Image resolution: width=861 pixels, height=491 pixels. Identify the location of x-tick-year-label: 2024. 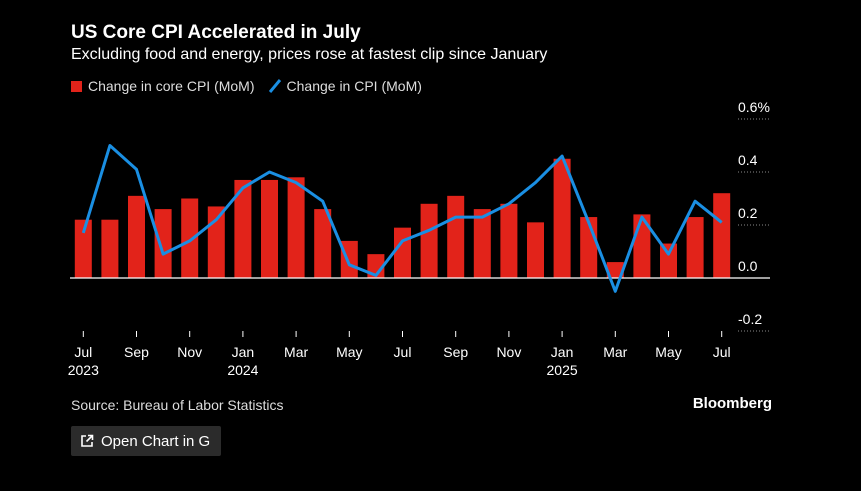
(242, 370).